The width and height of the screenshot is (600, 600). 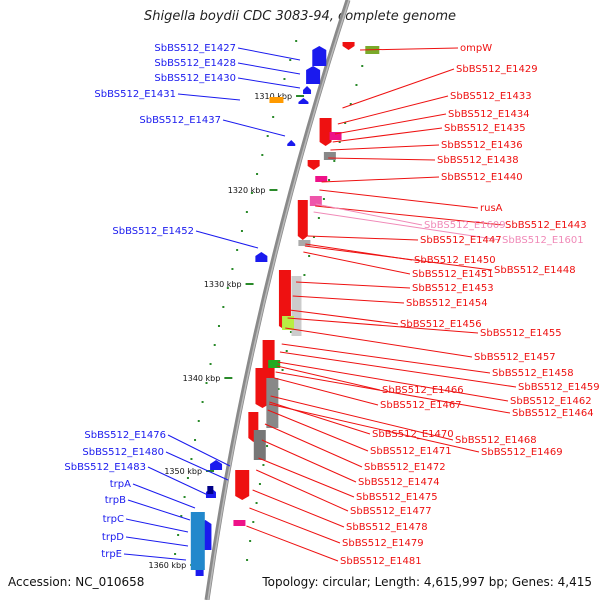 What do you see at coordinates (383, 543) in the screenshot?
I see `gene-label-reverse: SbBS512_E1479` at bounding box center [383, 543].